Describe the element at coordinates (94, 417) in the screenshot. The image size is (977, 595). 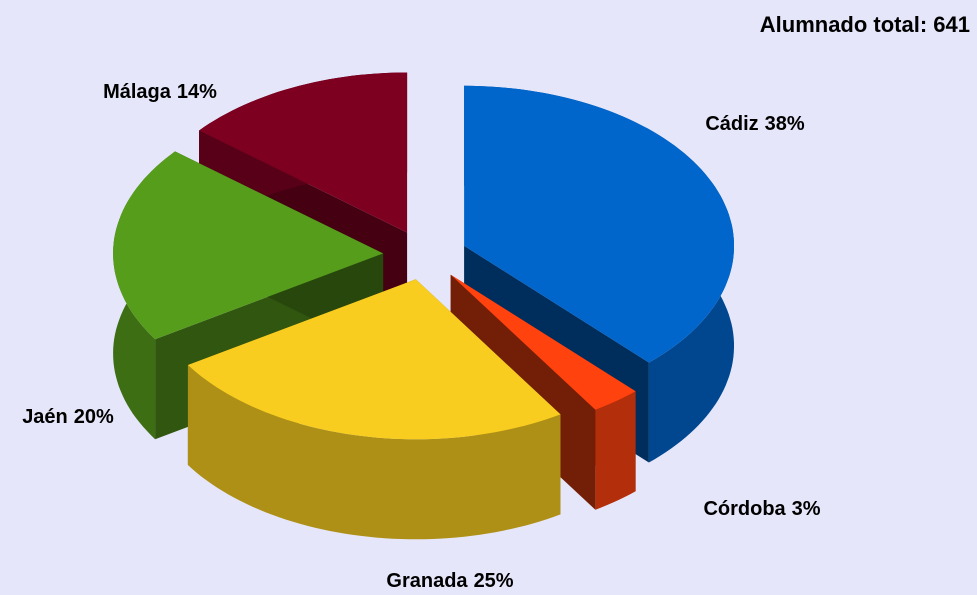
I see `label-value: 20%` at that location.